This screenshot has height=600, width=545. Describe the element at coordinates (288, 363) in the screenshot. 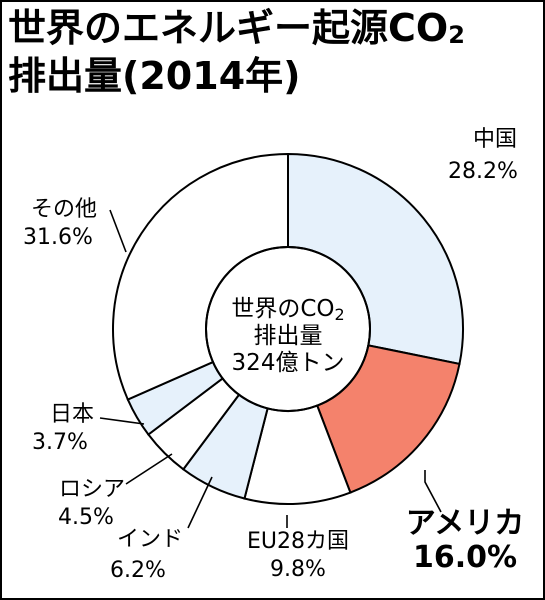

I see `center-label-line3: 324億トン` at that location.